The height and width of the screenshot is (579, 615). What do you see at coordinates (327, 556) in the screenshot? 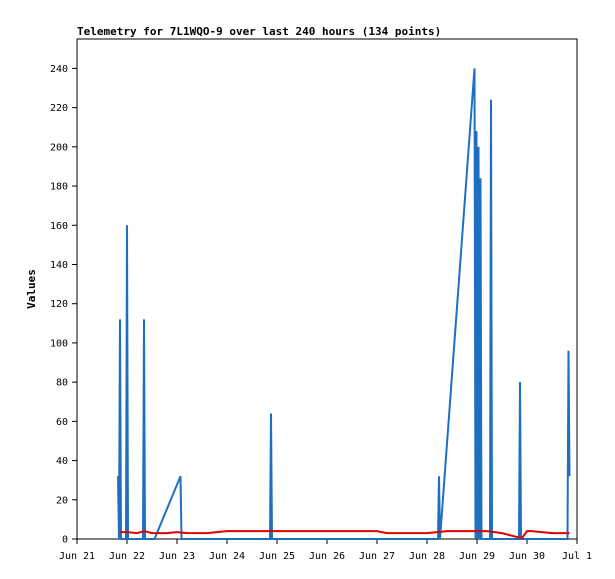
I see `x-tick-label: Jun 26` at bounding box center [327, 556].